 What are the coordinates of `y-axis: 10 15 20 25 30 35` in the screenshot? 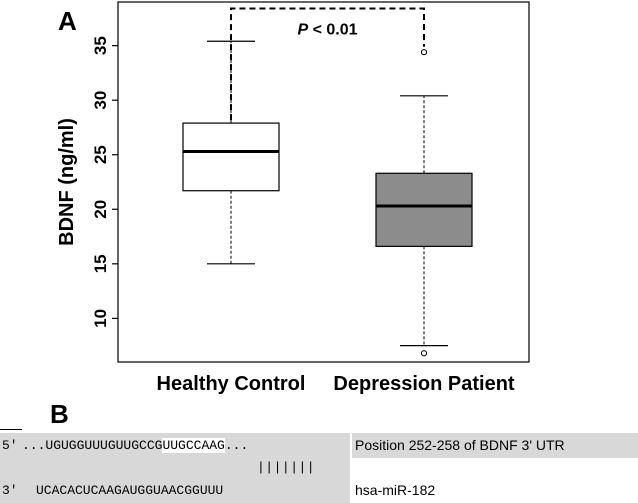 It's located at (104, 182).